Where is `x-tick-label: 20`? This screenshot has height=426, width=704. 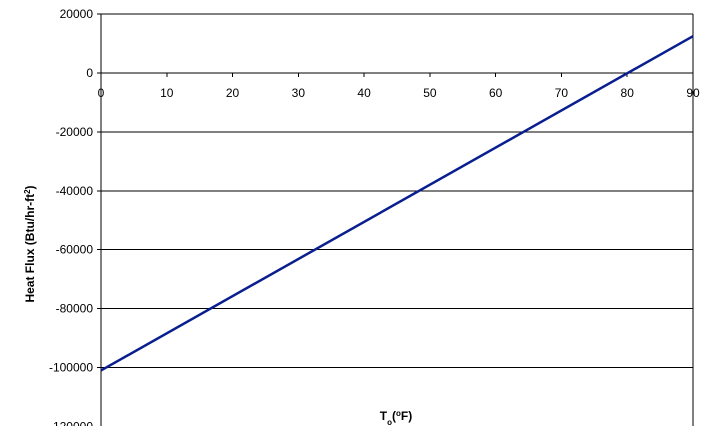 x-tick-label: 20 is located at coordinates (233, 93).